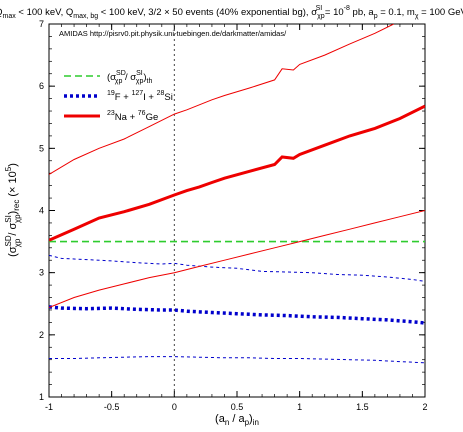  Describe the element at coordinates (132, 116) in the screenshot. I see `legend-label-nage: 23Na + 76Ge` at that location.